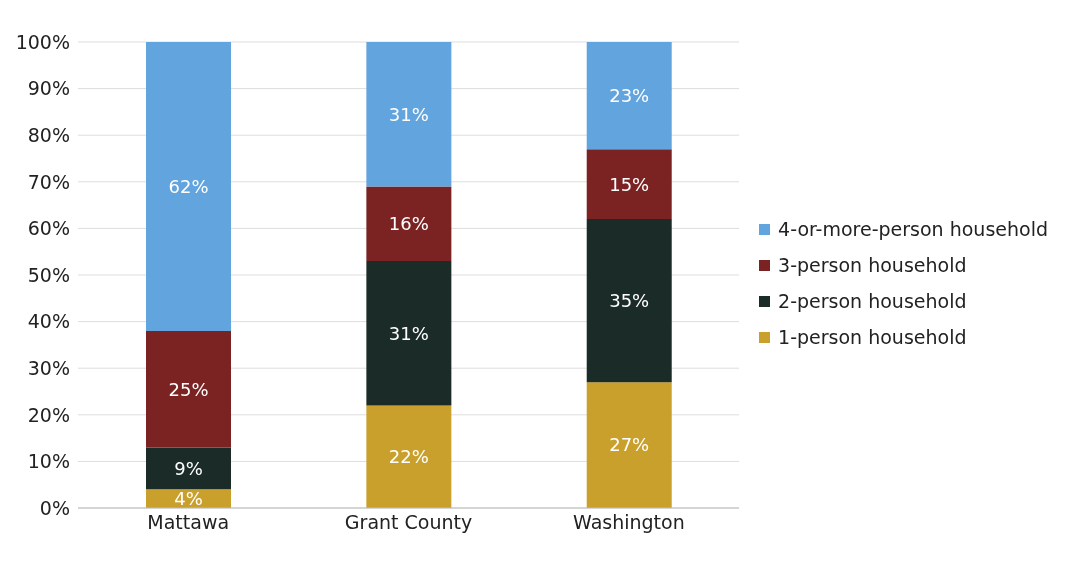 Image resolution: width=1068 pixels, height=566 pixels. I want to click on data-label: 25%, so click(188, 389).